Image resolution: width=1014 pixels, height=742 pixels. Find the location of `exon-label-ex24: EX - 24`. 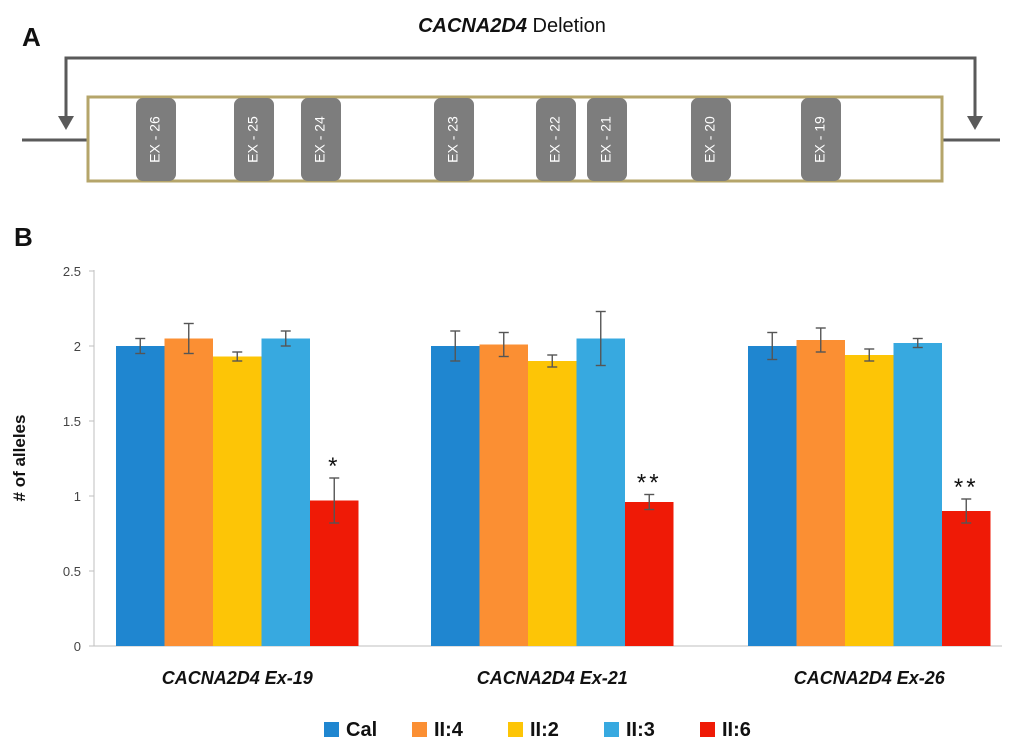

exon-label-ex24: EX - 24 is located at coordinates (320, 139).